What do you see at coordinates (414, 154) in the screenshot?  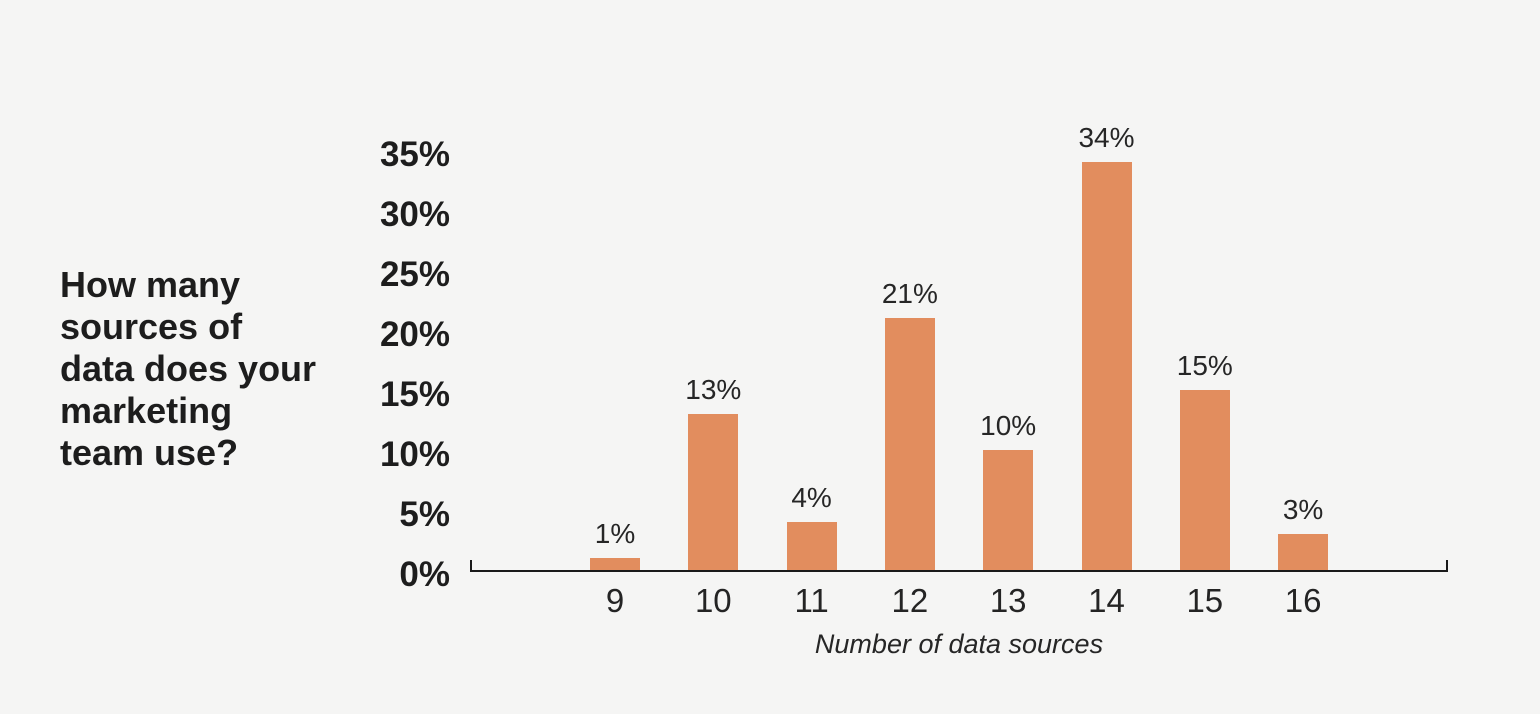 I see `y-tick-label: 35%` at bounding box center [414, 154].